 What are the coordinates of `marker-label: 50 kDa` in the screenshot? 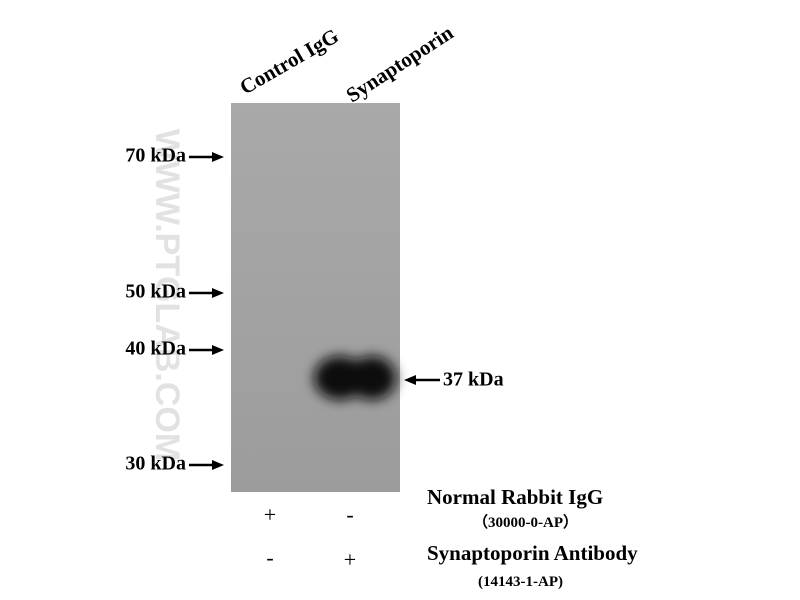 It's located at (155, 292).